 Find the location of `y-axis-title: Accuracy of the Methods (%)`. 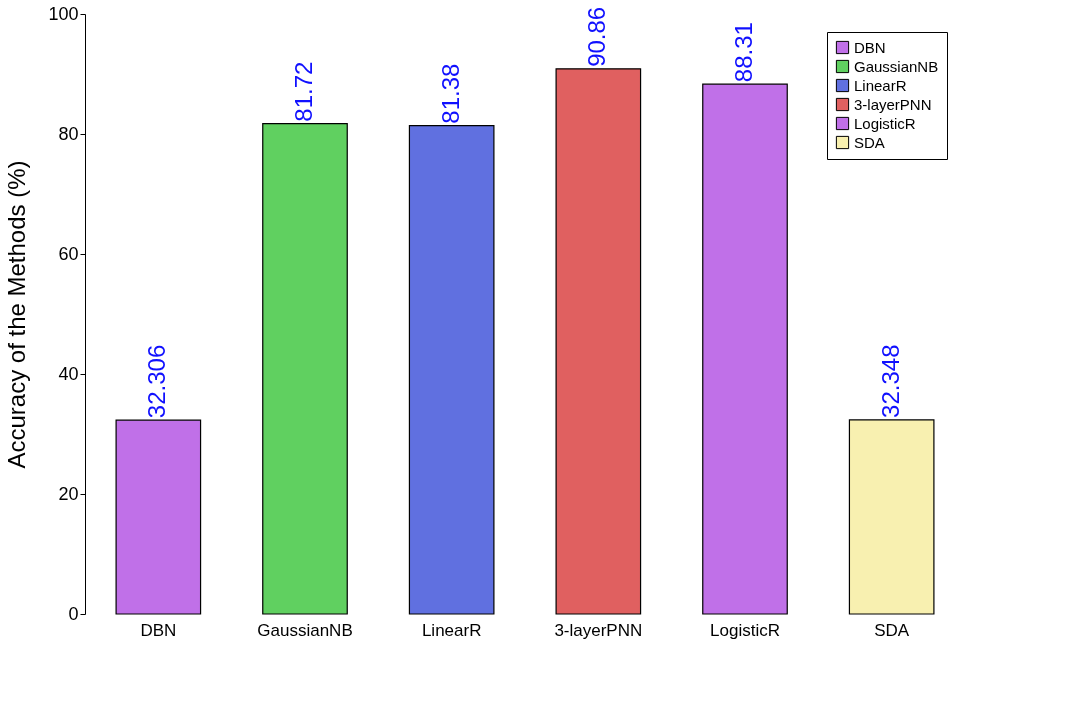

y-axis-title: Accuracy of the Methods (%) is located at coordinates (17, 314).